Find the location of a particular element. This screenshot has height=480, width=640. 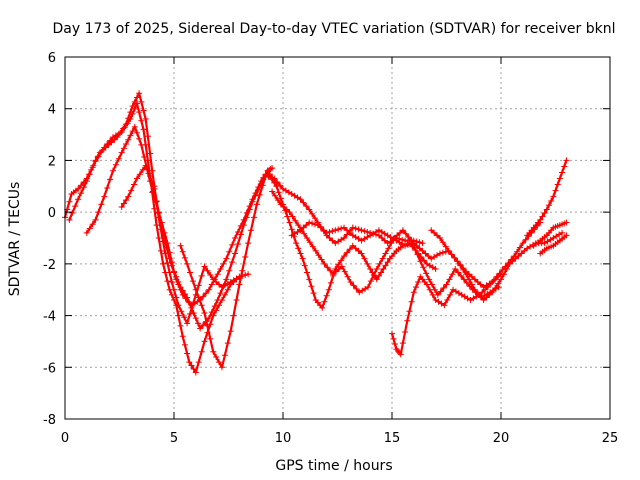

series-line is located at coordinates (197, 235).